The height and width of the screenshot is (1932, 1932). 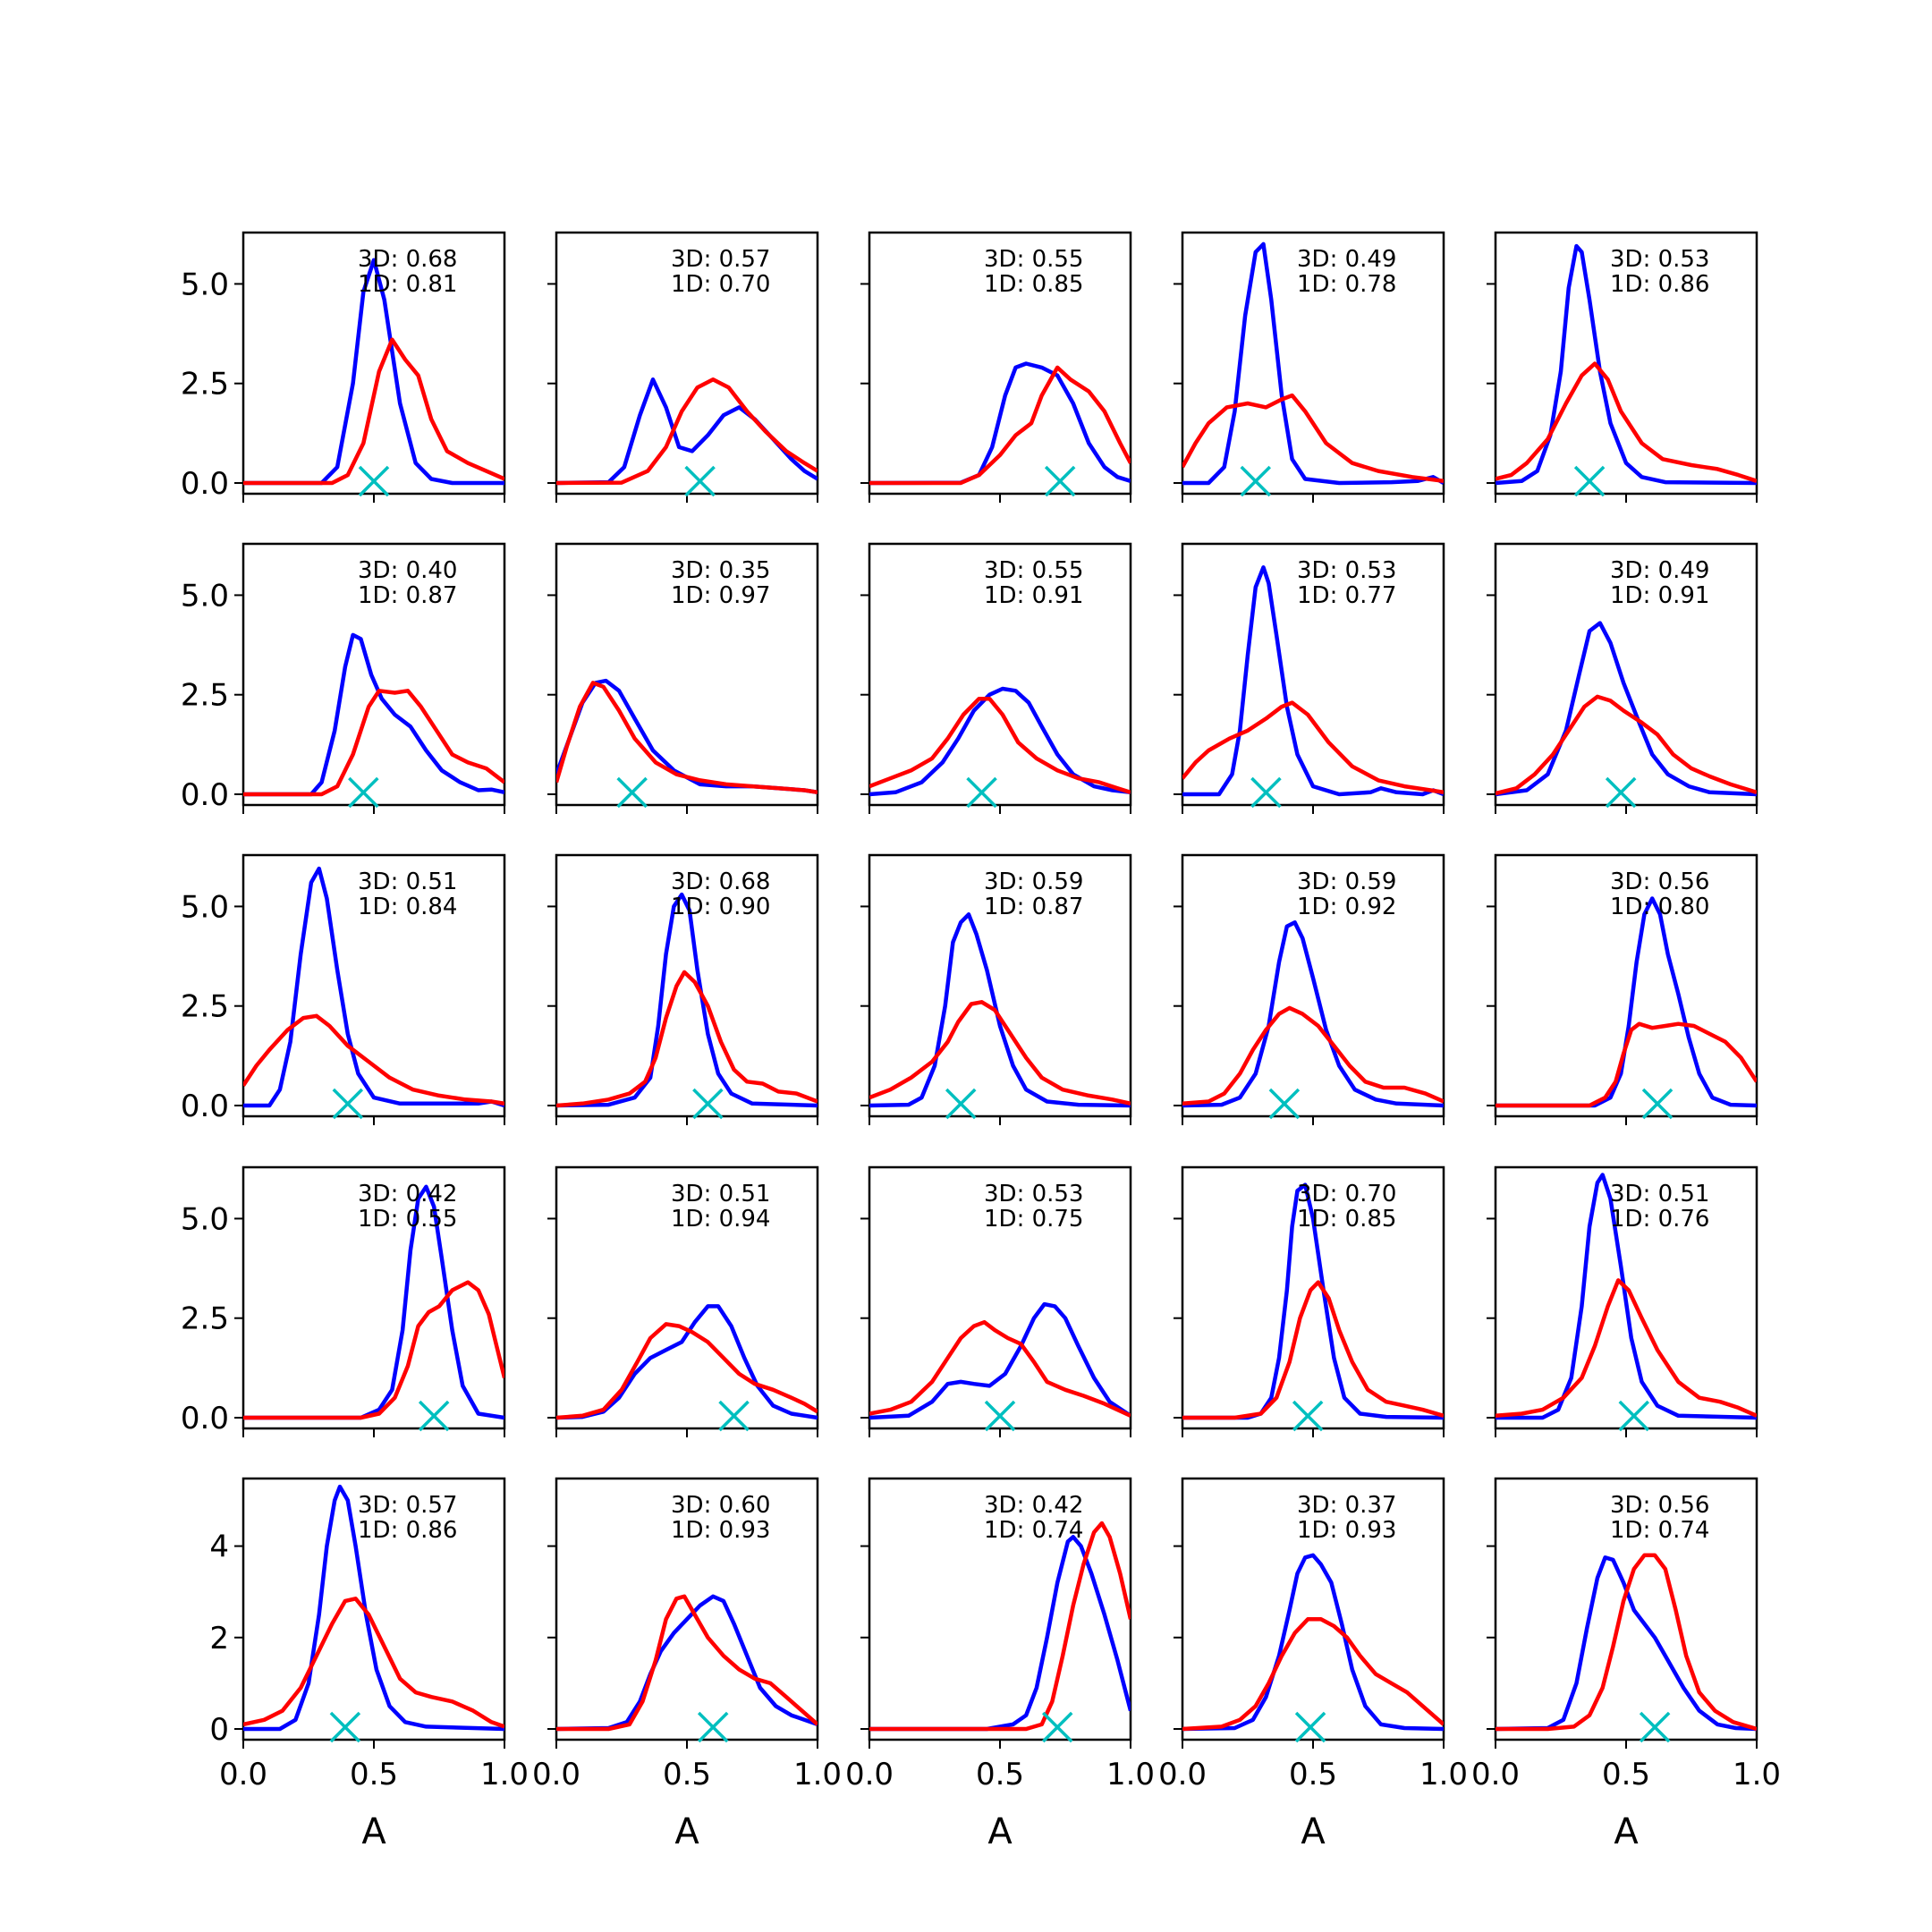 I want to click on annotation-3d: 3D: 0.40, so click(x=407, y=570).